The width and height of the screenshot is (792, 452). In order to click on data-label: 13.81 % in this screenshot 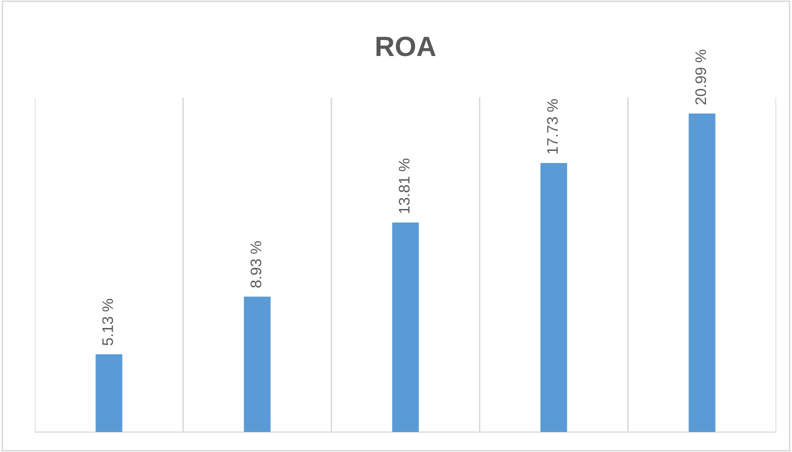, I will do `click(404, 186)`.